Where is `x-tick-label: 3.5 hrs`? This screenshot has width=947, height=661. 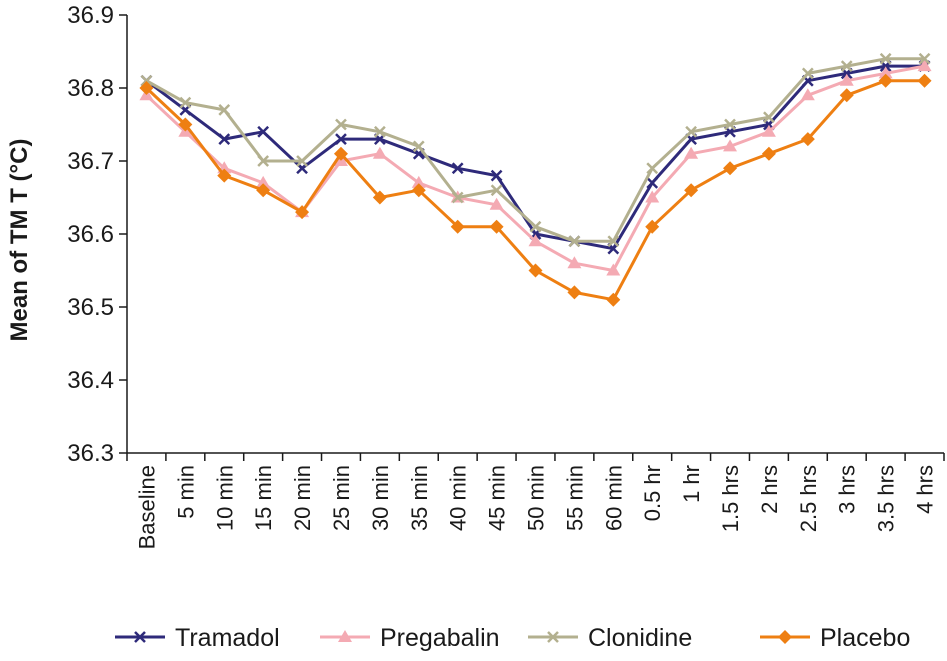 x-tick-label: 3.5 hrs is located at coordinates (886, 498).